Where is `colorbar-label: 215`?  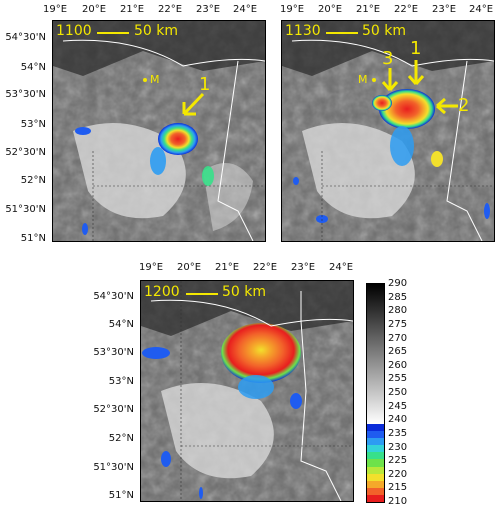
colorbar-label: 215 is located at coordinates (398, 488).